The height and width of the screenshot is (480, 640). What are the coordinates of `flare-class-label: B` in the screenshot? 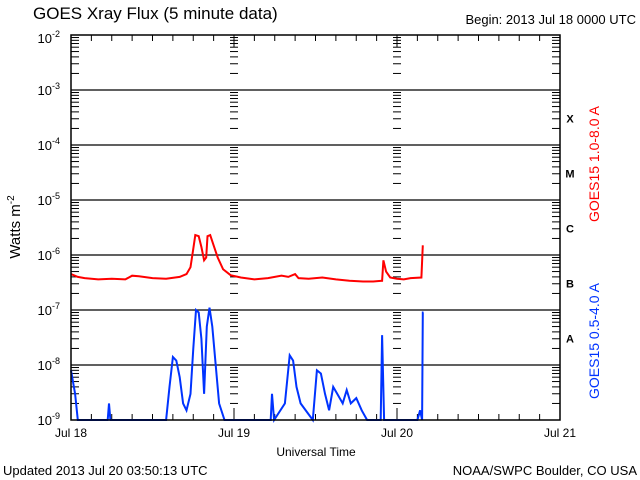 It's located at (570, 285).